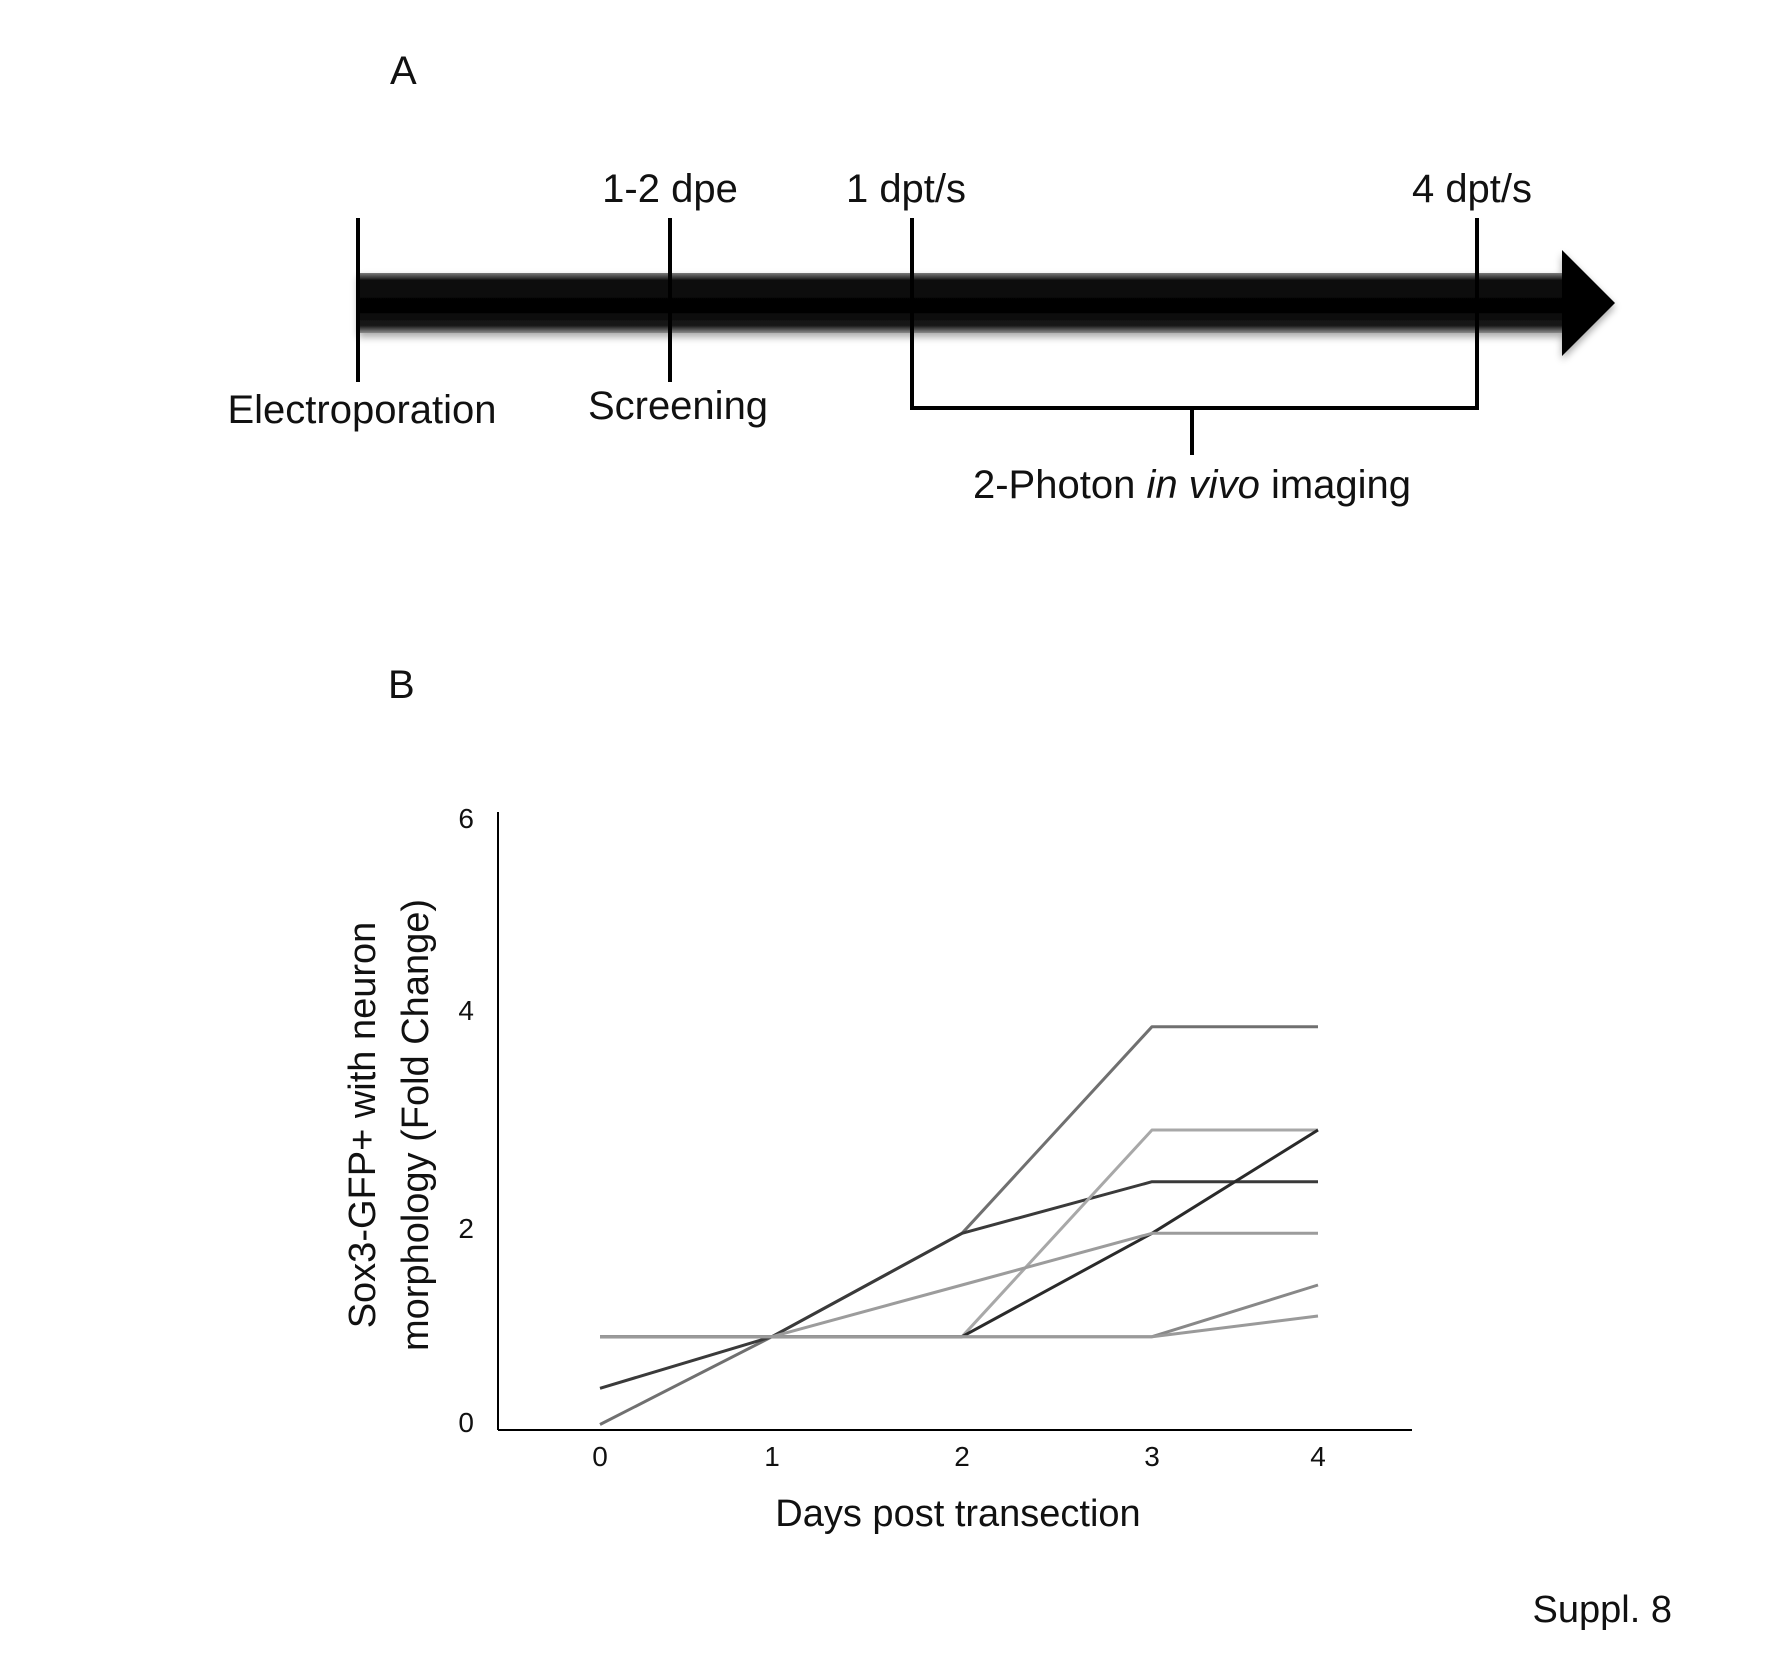 The height and width of the screenshot is (1669, 1772). Describe the element at coordinates (1602, 1610) in the screenshot. I see `figure-footer: Suppl. 8` at that location.